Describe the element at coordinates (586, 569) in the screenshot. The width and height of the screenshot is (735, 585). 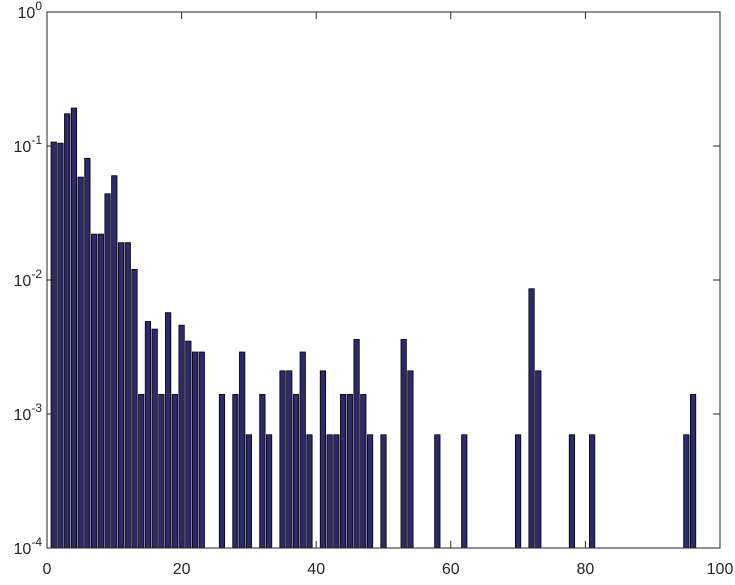
I see `x-tick-label: 80` at that location.